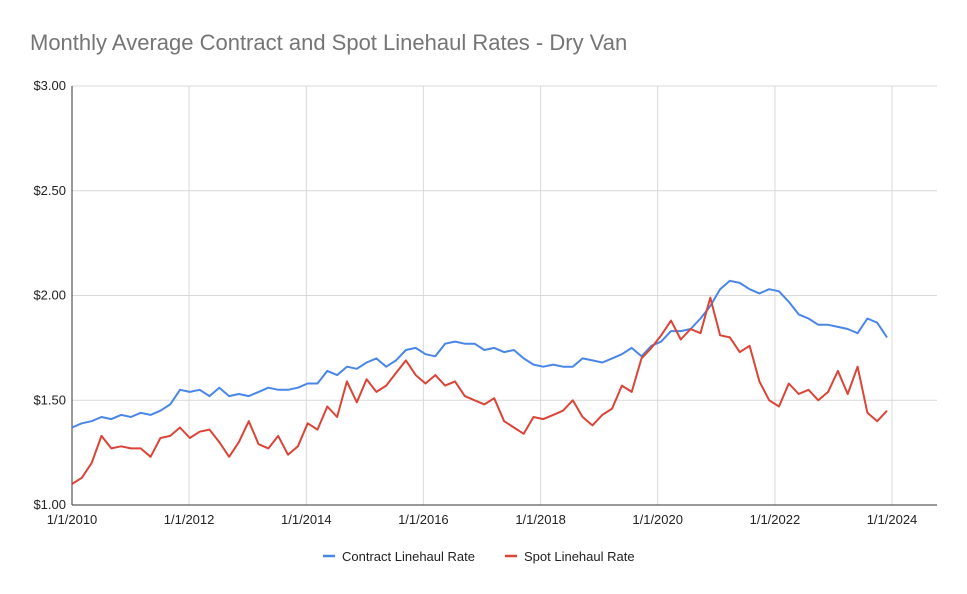 This screenshot has height=594, width=967. I want to click on x-tick-label: 1/1/2016, so click(423, 519).